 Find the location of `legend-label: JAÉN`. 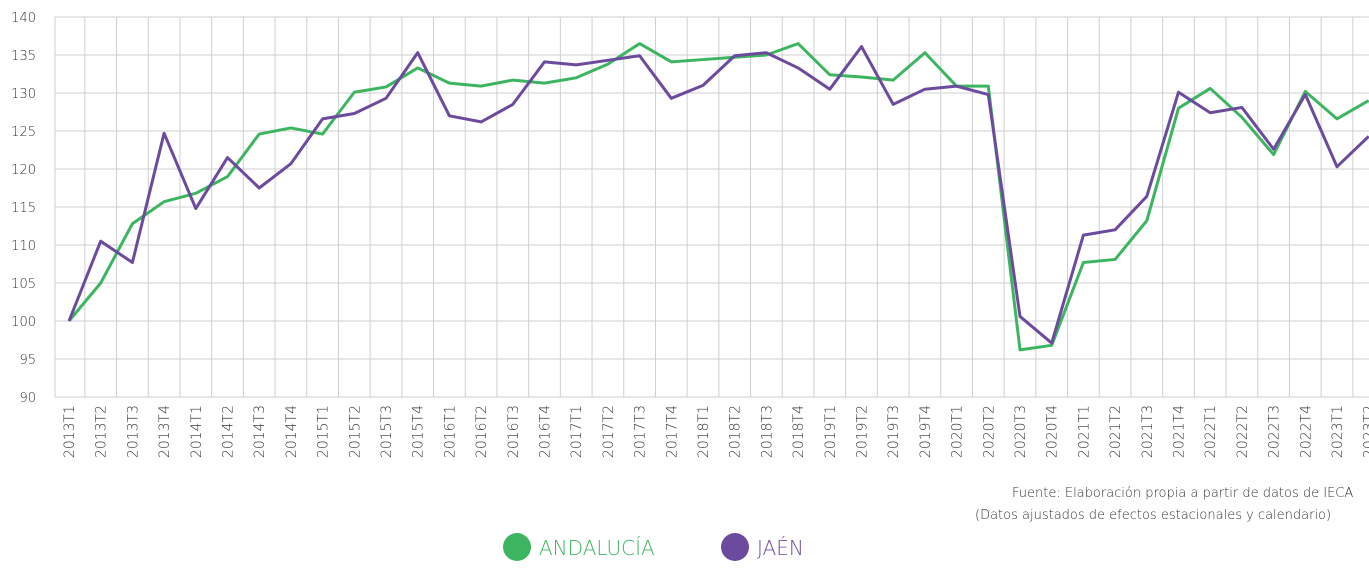

legend-label: JAÉN is located at coordinates (780, 548).